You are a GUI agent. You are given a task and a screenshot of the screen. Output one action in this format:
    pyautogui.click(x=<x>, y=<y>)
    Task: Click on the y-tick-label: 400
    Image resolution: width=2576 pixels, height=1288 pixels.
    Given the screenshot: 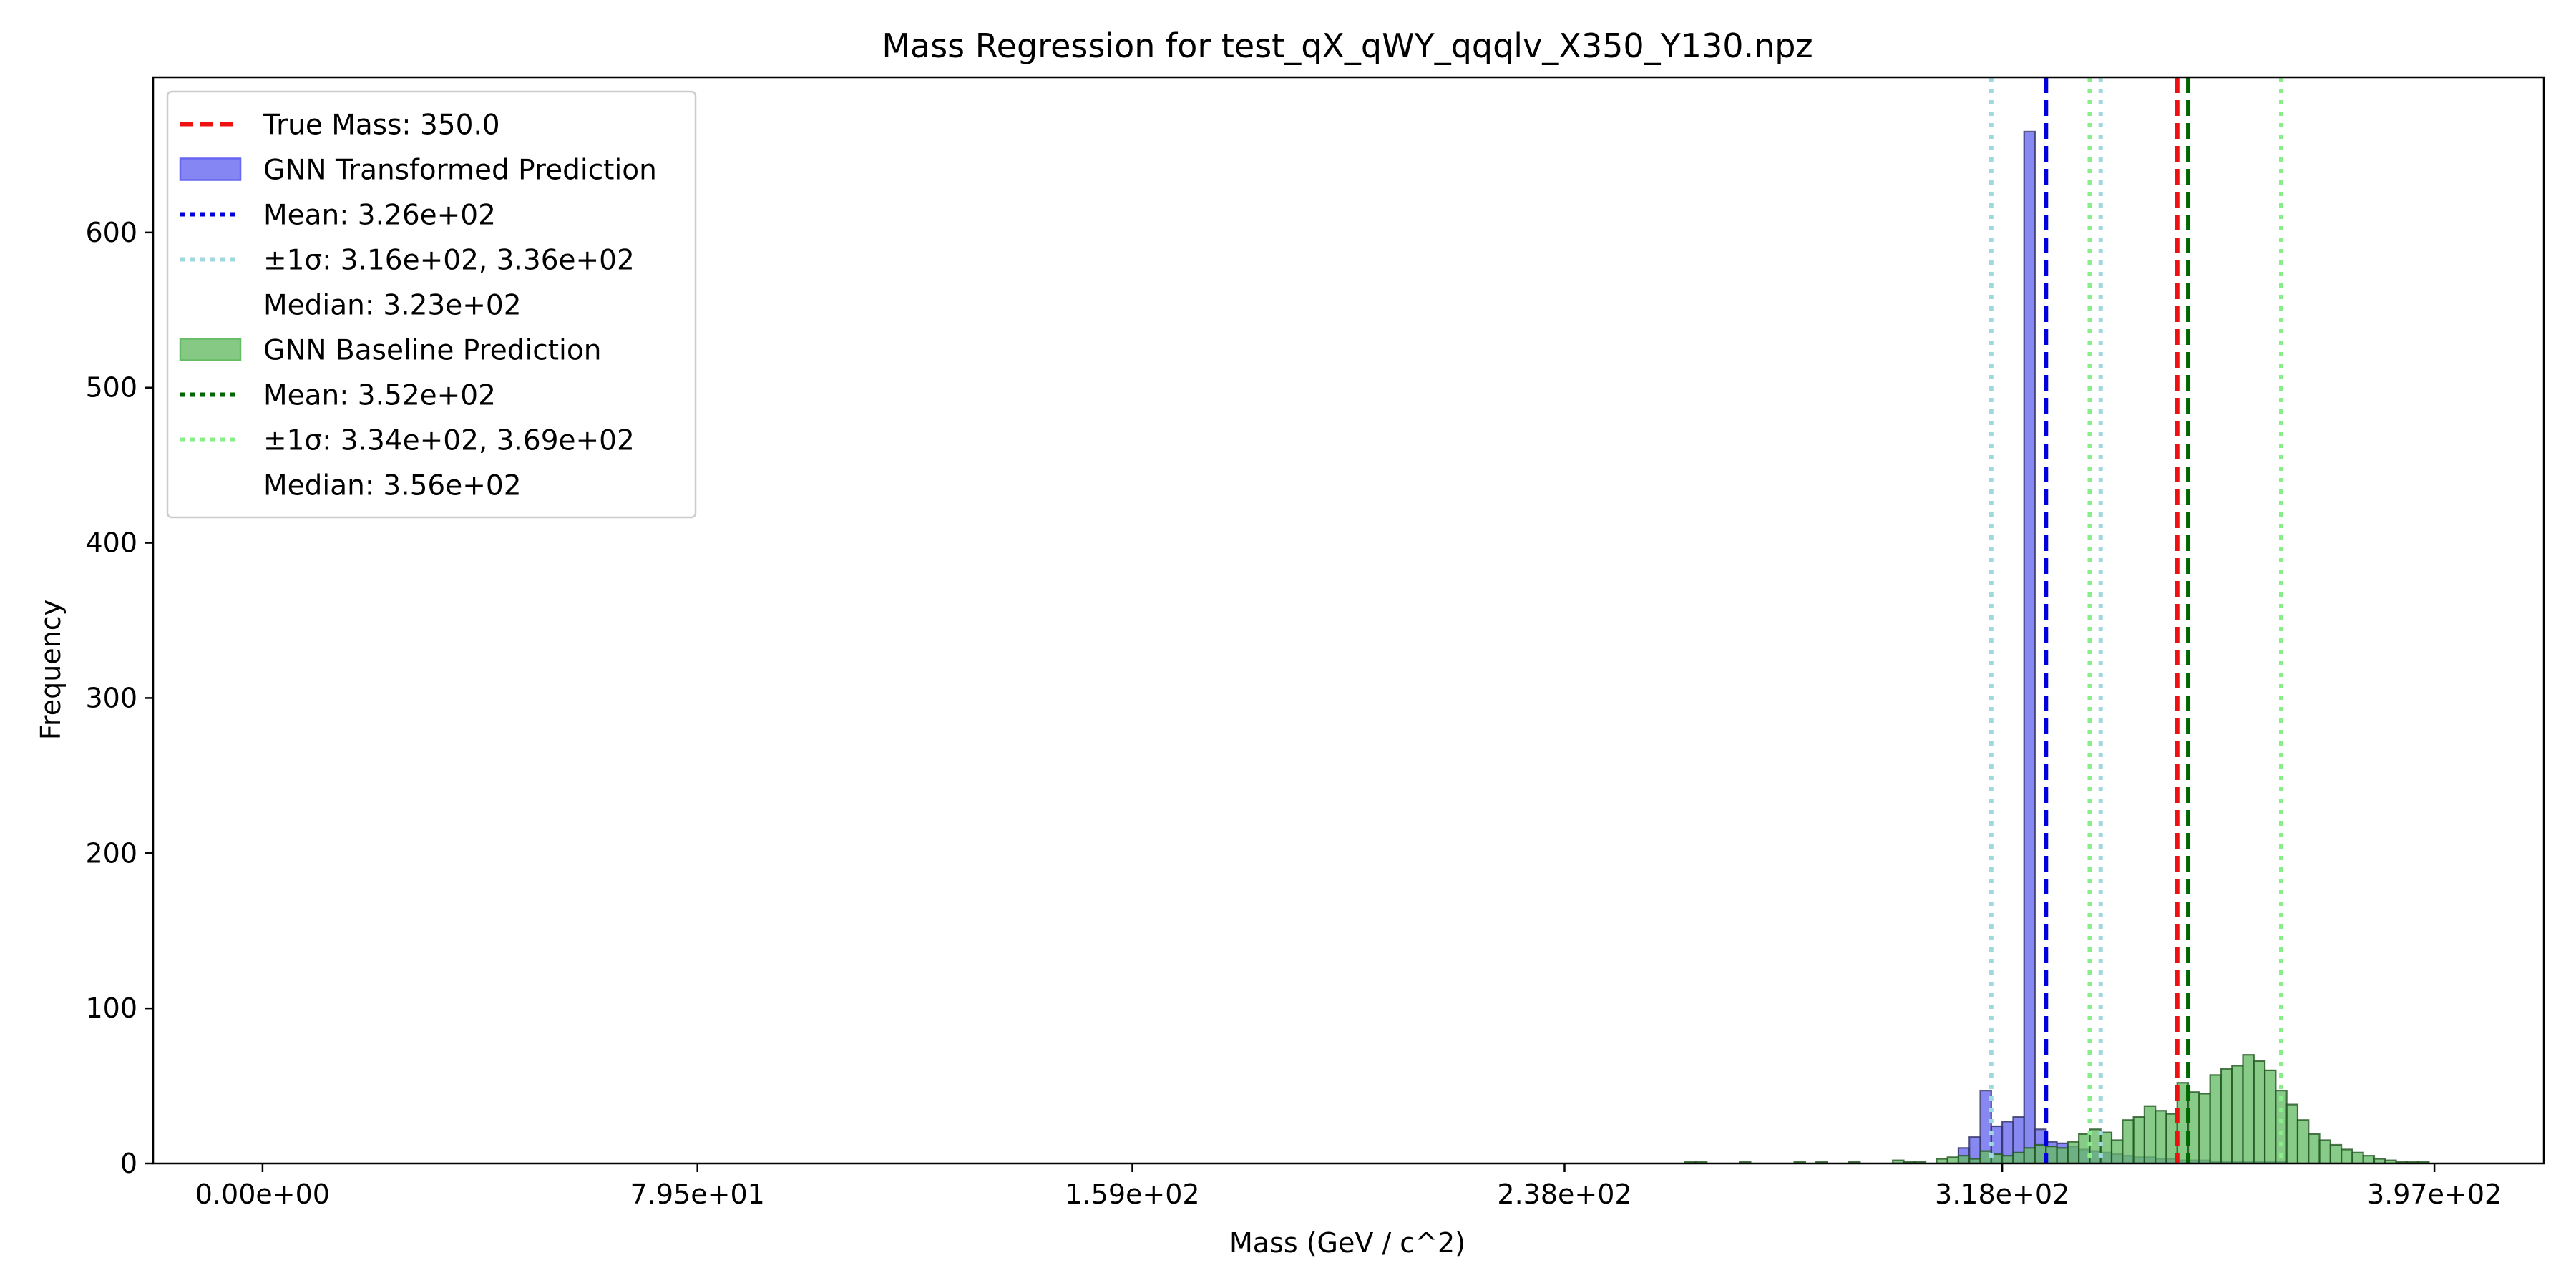 What is the action you would take?
    pyautogui.click(x=111, y=543)
    